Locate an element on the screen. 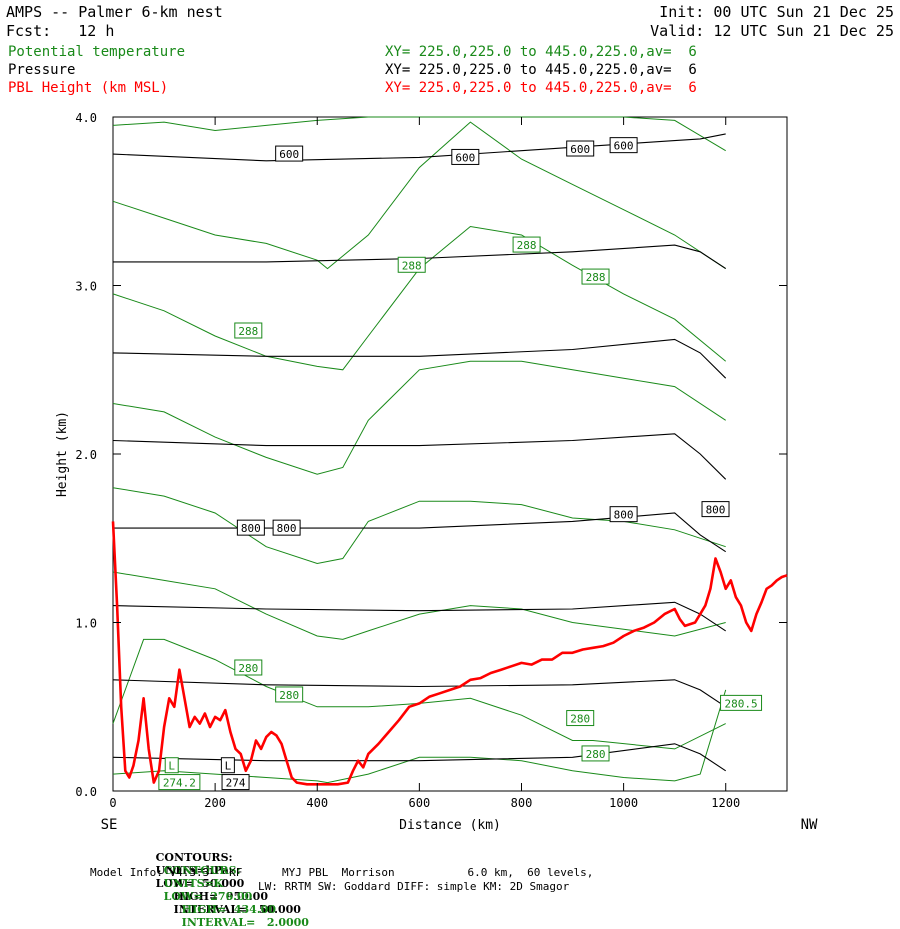  pressure-contour-label-3: 600 is located at coordinates (624, 146).